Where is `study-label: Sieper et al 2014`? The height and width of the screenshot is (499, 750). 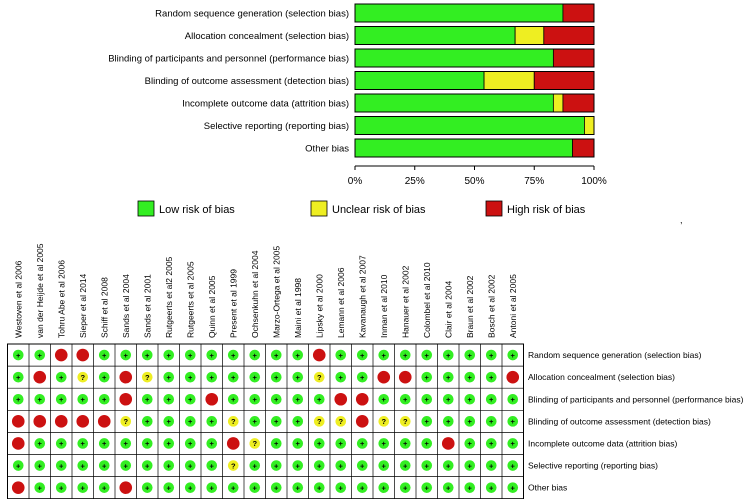
study-label: Sieper et al 2014 is located at coordinates (83, 305).